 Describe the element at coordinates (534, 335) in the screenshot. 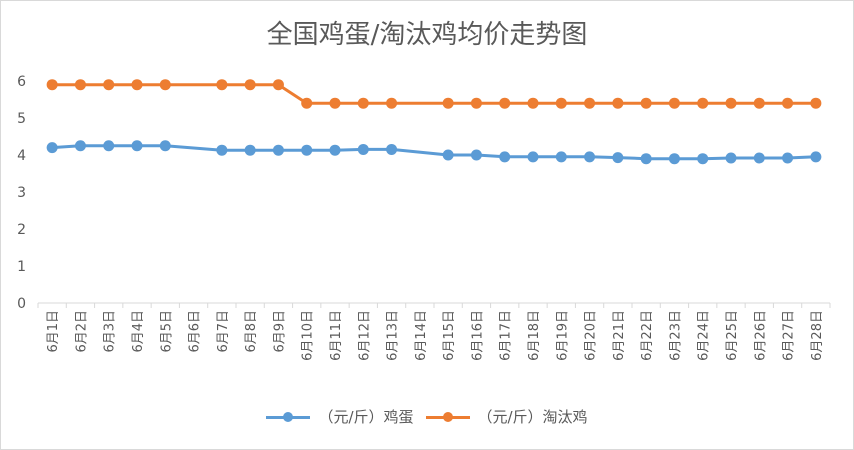

I see `x-tick-label: 6月18日` at that location.